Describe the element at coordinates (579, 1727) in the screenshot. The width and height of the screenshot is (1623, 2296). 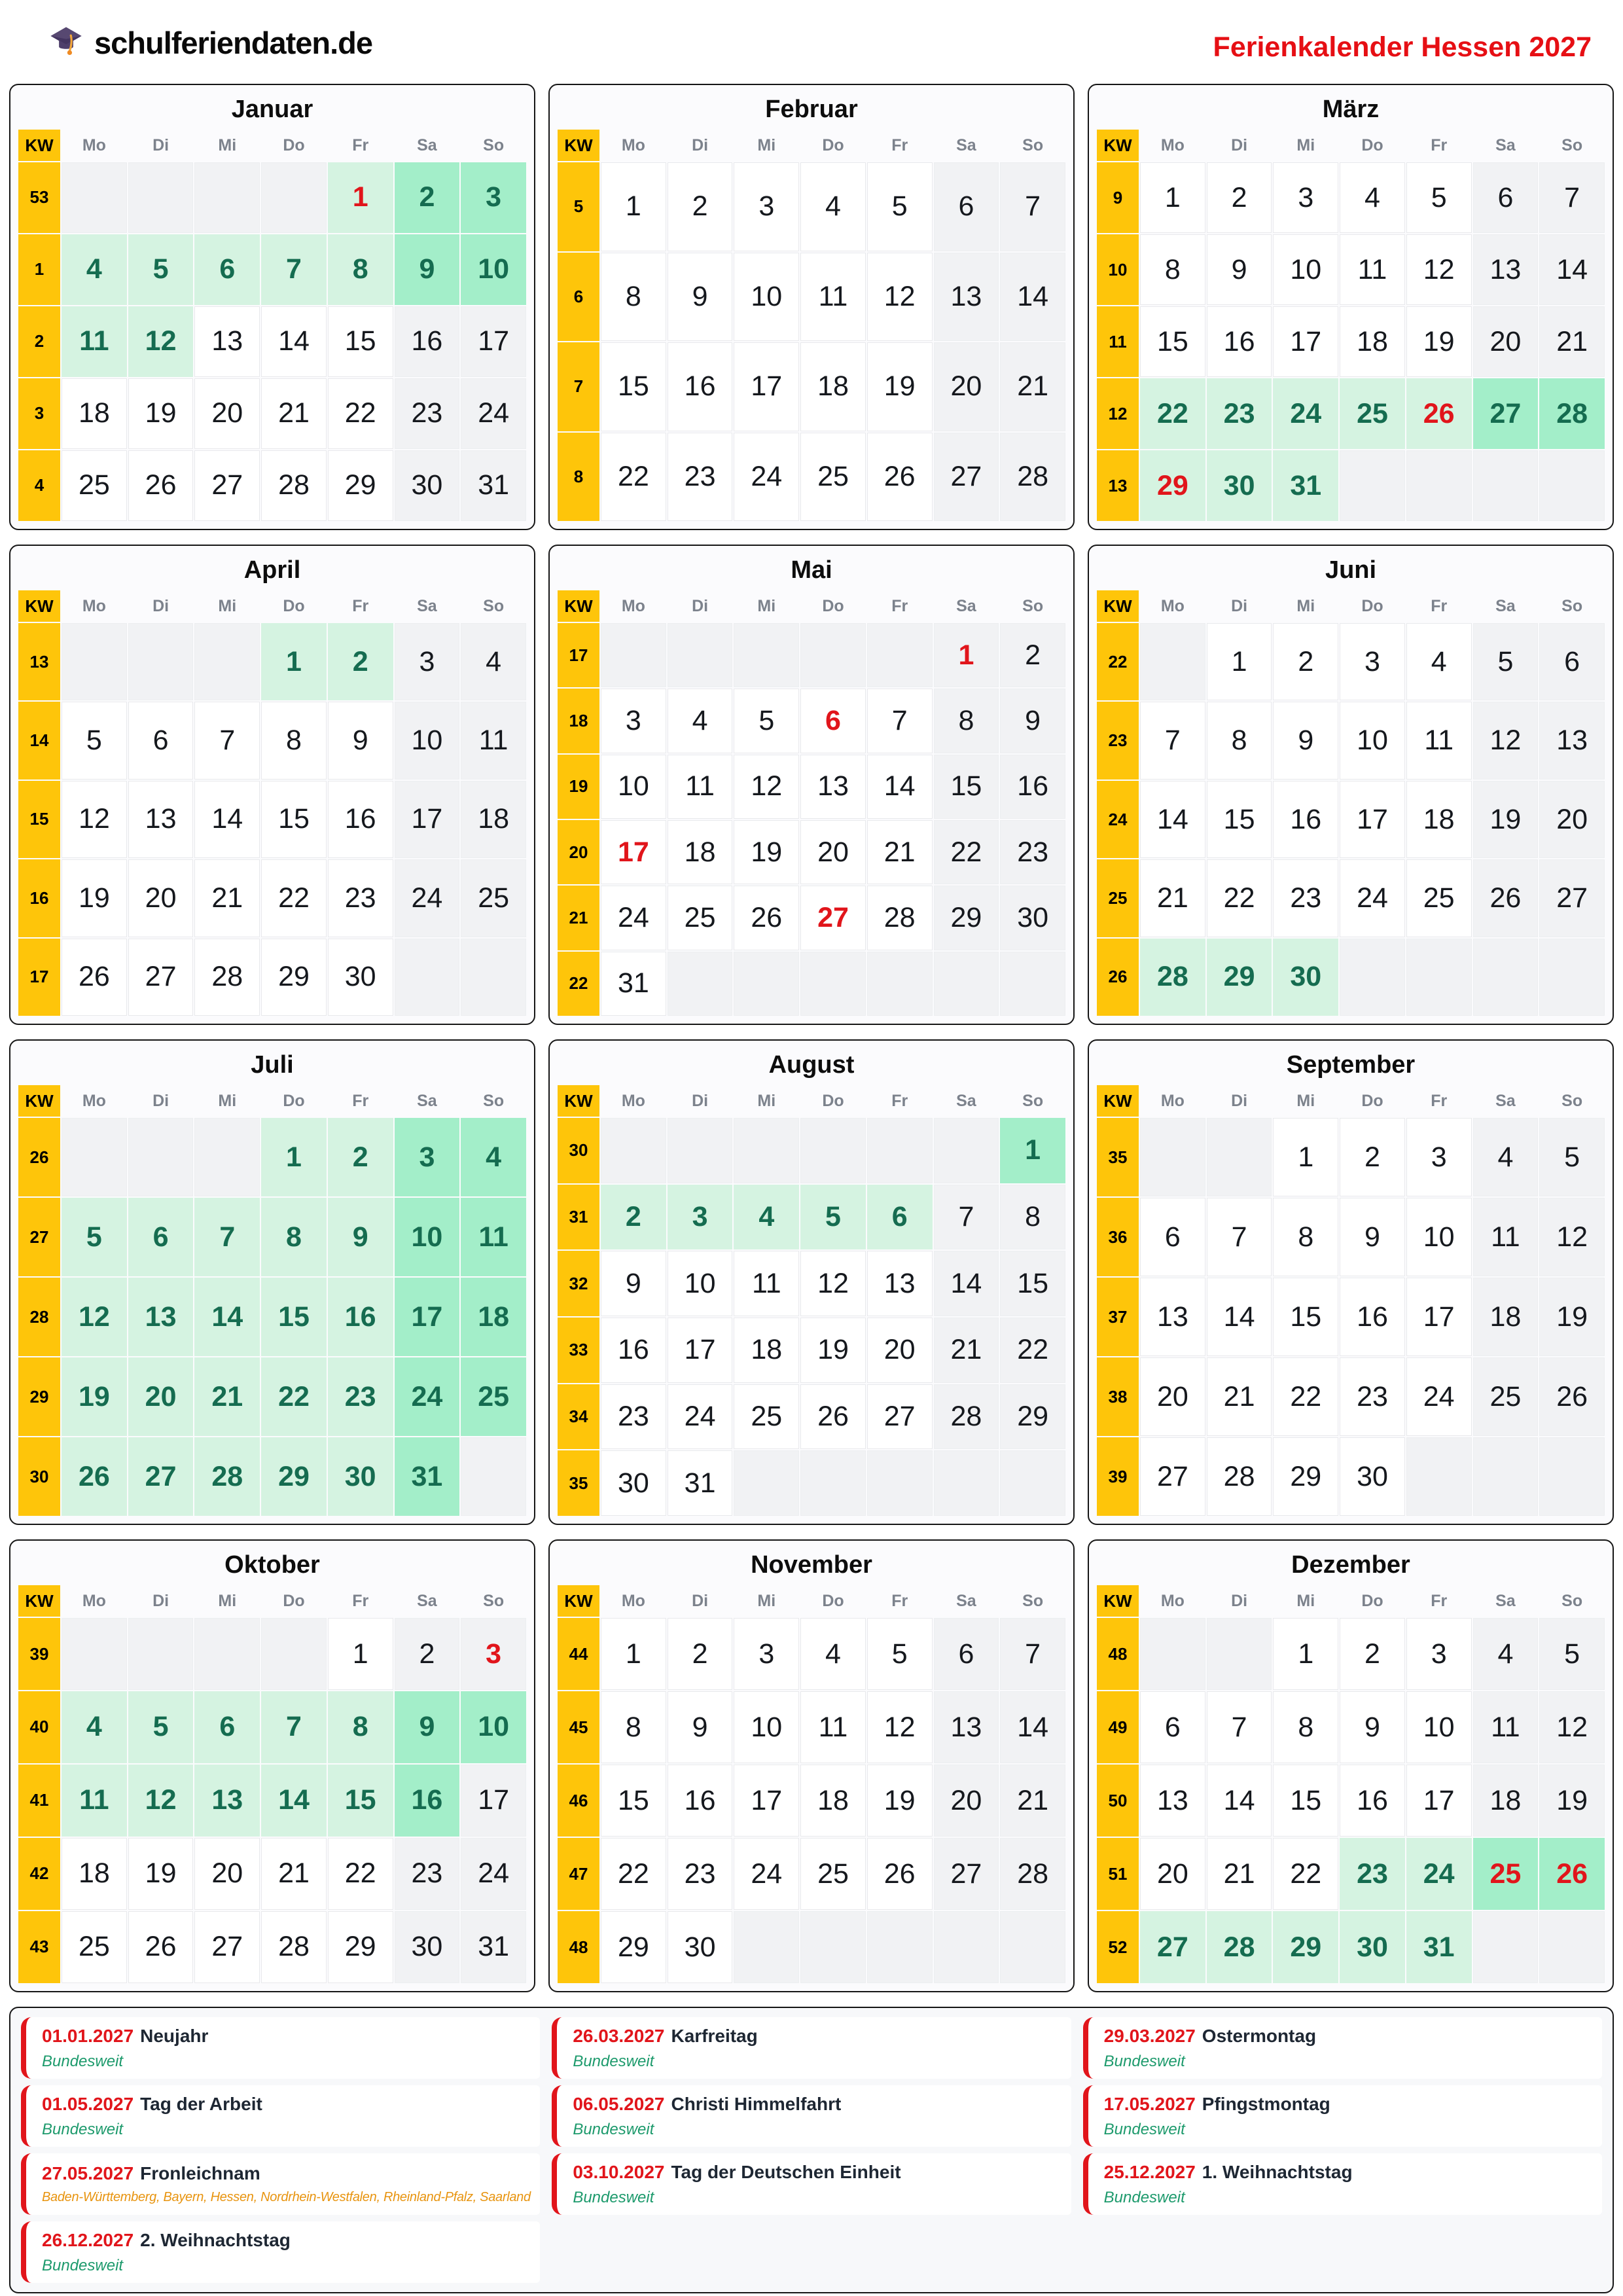
I see `kw-cell: 45` at that location.